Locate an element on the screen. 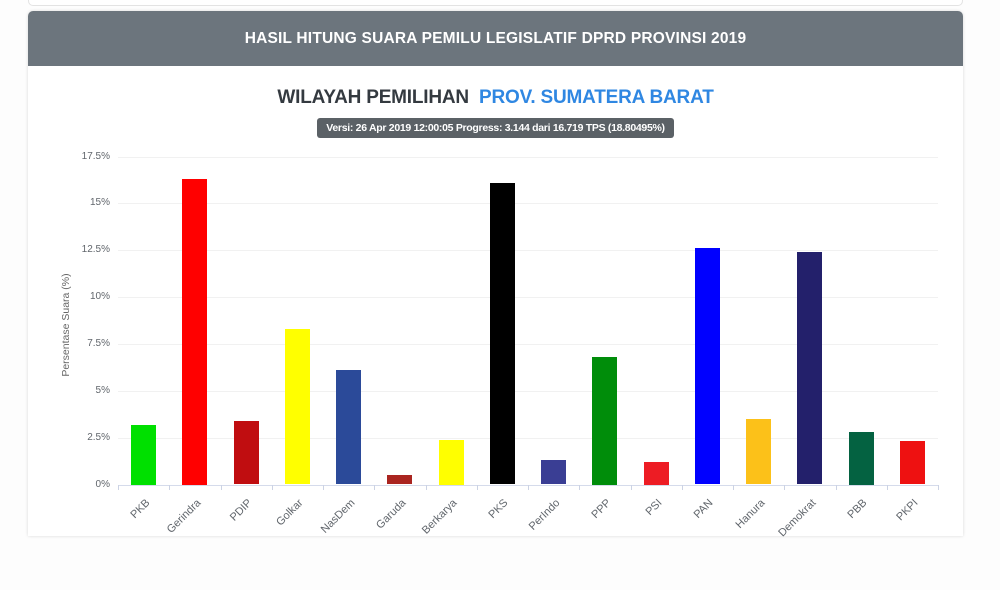 Image resolution: width=1000 pixels, height=590 pixels. bar-pdip is located at coordinates (246, 452).